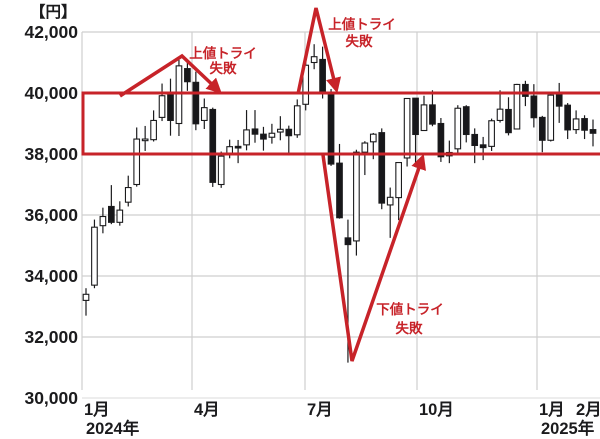  Describe the element at coordinates (410, 309) in the screenshot. I see `lower-try-label: 下値トライ` at that location.